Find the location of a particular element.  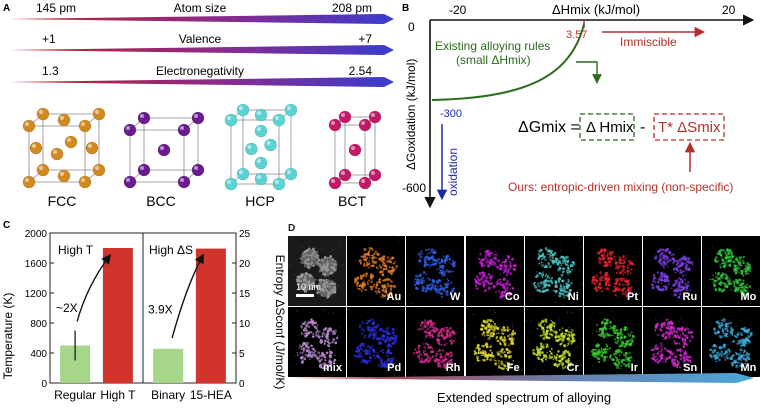

existing-rules-line1: Existing alloying rules is located at coordinates (492, 46).